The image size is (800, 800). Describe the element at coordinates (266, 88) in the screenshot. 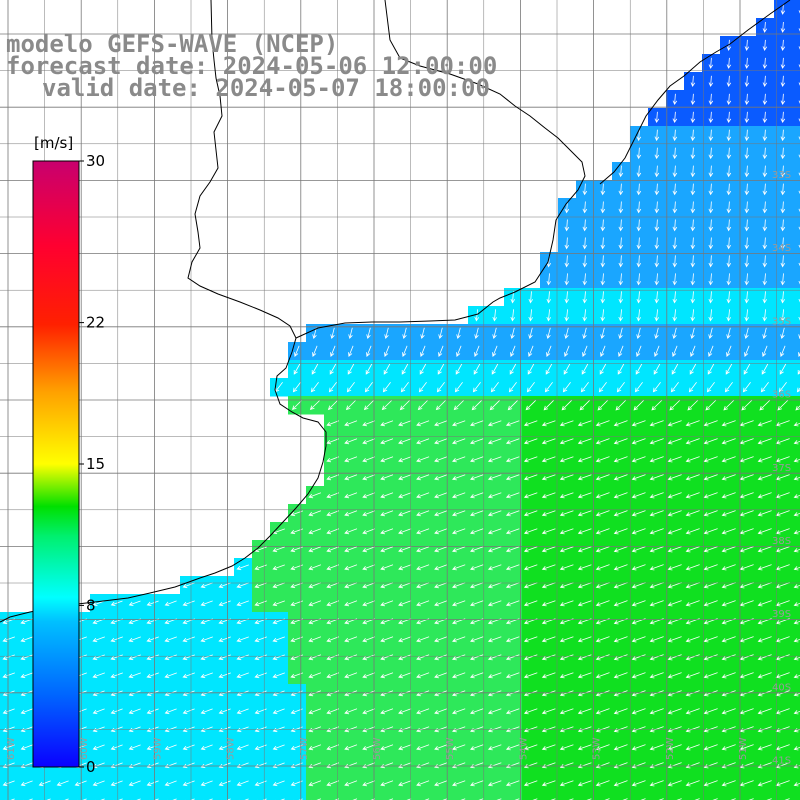

I see `valid-date: valid date: 2024-05-07 18:00:00` at that location.